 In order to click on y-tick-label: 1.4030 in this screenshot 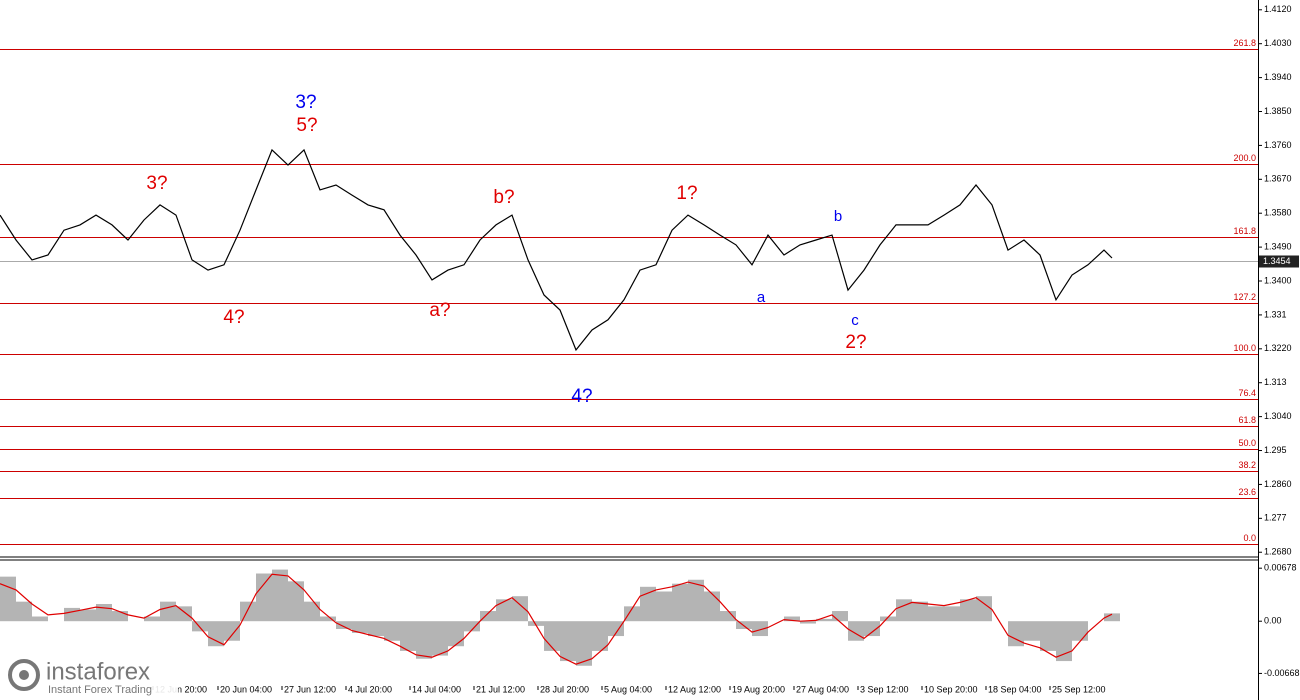, I will do `click(1278, 43)`.